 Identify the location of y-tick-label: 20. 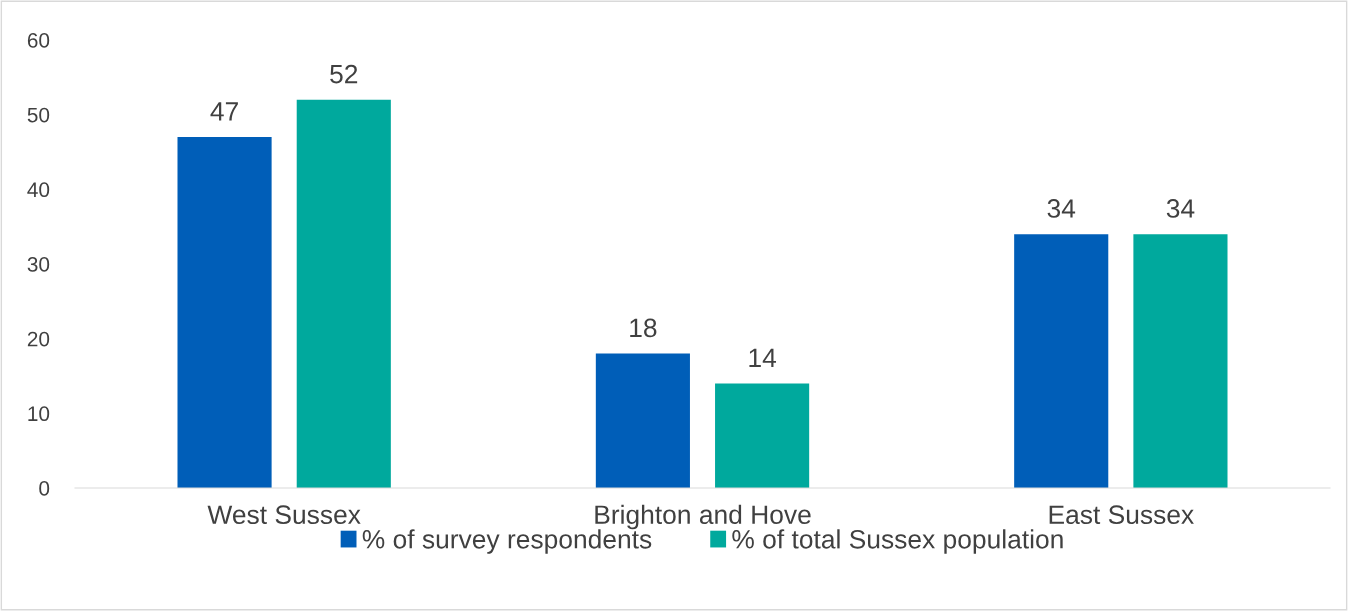
(38, 339).